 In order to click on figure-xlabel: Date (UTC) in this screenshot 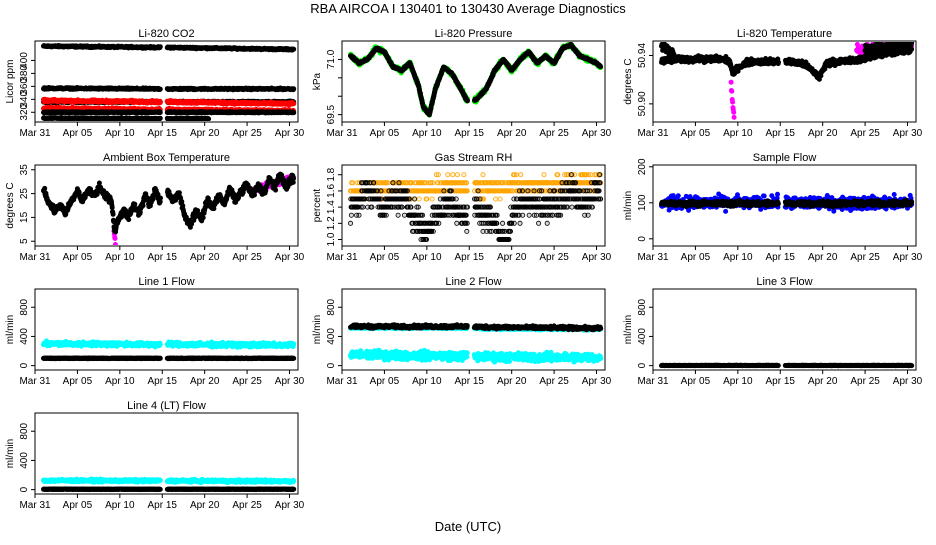, I will do `click(468, 526)`.